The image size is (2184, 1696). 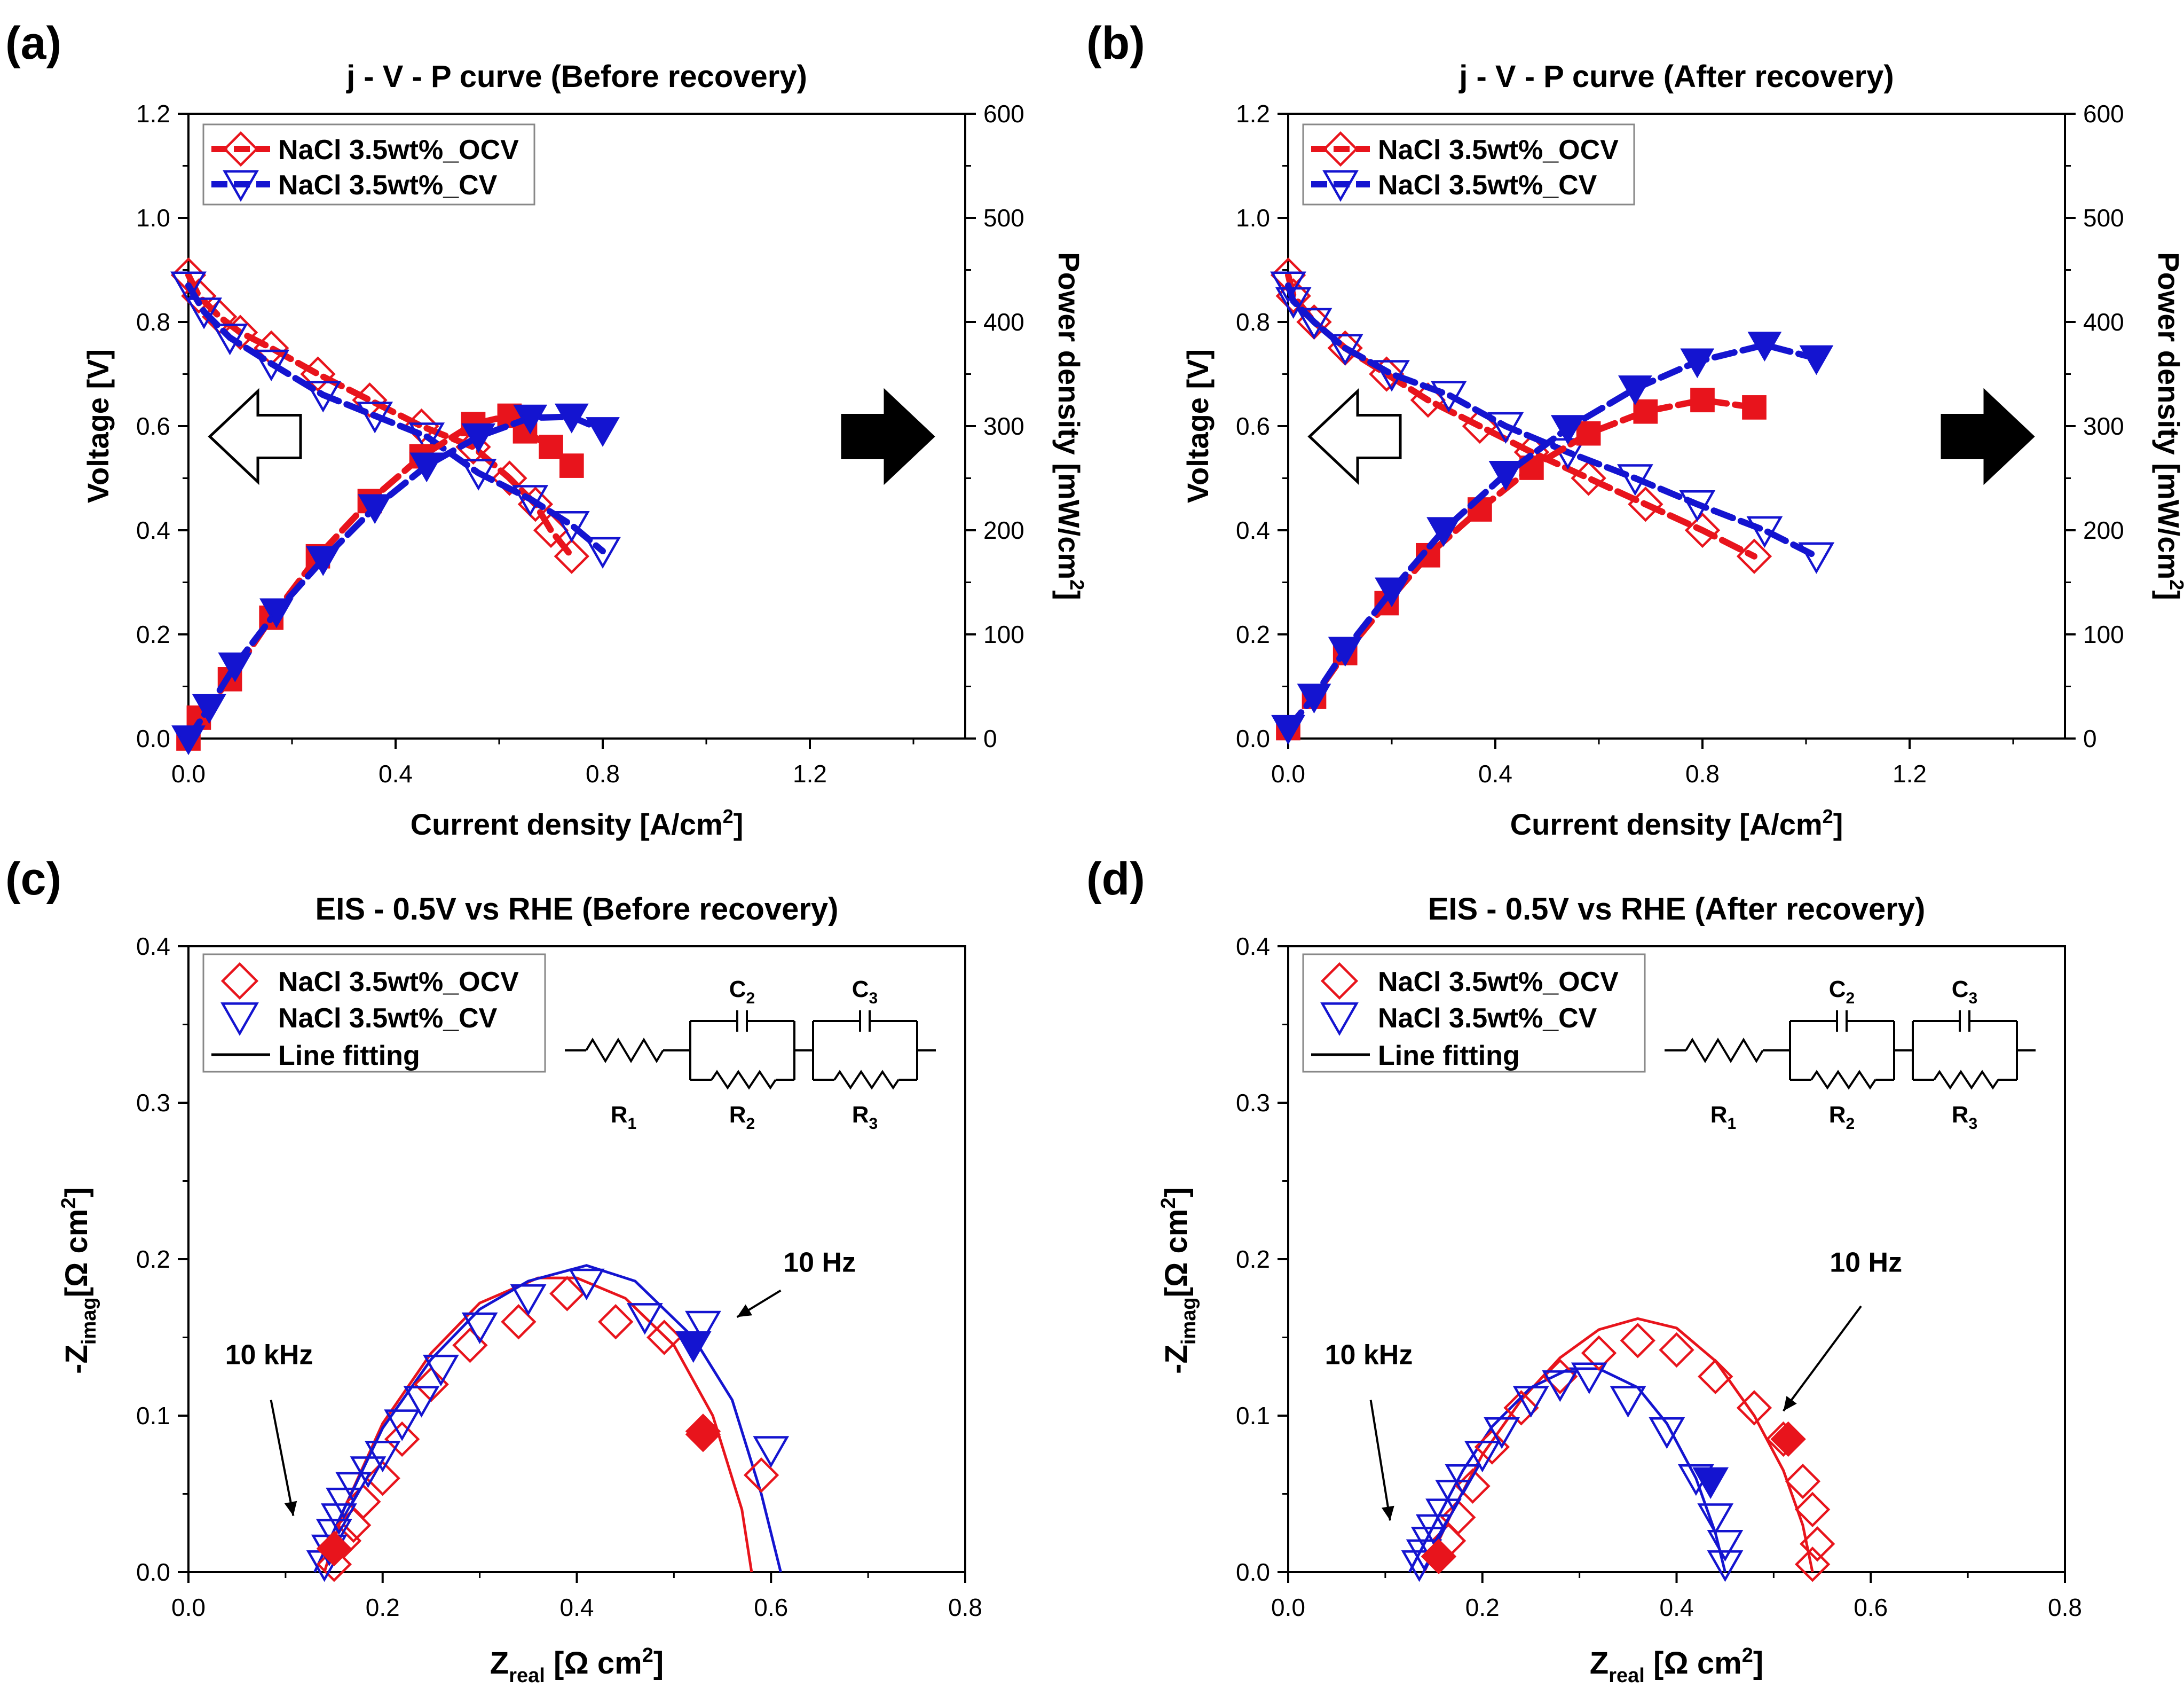 What do you see at coordinates (1288, 1607) in the screenshot?
I see `x-tick-label: 0.0` at bounding box center [1288, 1607].